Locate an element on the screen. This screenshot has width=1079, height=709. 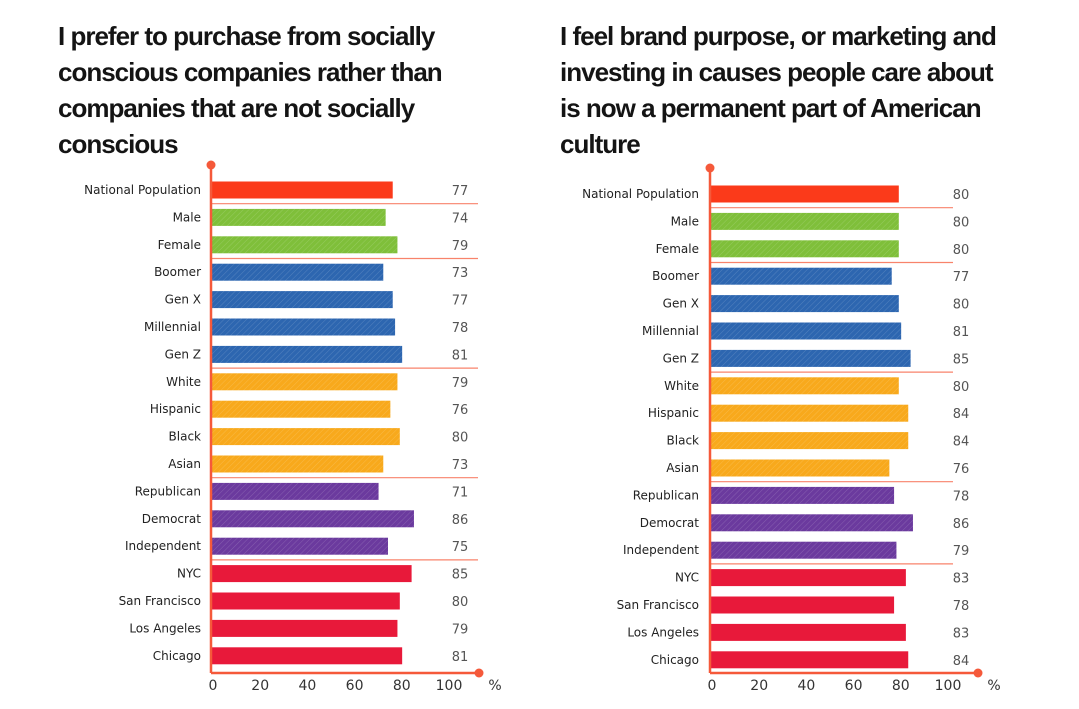
category-label: White is located at coordinates (183, 382).